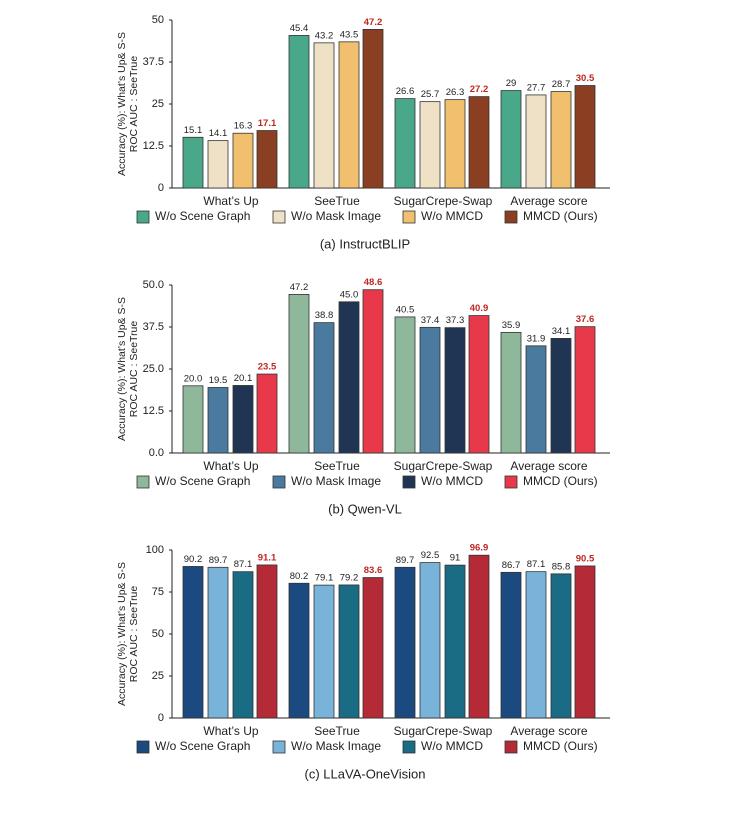 The width and height of the screenshot is (731, 824). I want to click on chart-title: (b) Qwen-VL, so click(365, 508).